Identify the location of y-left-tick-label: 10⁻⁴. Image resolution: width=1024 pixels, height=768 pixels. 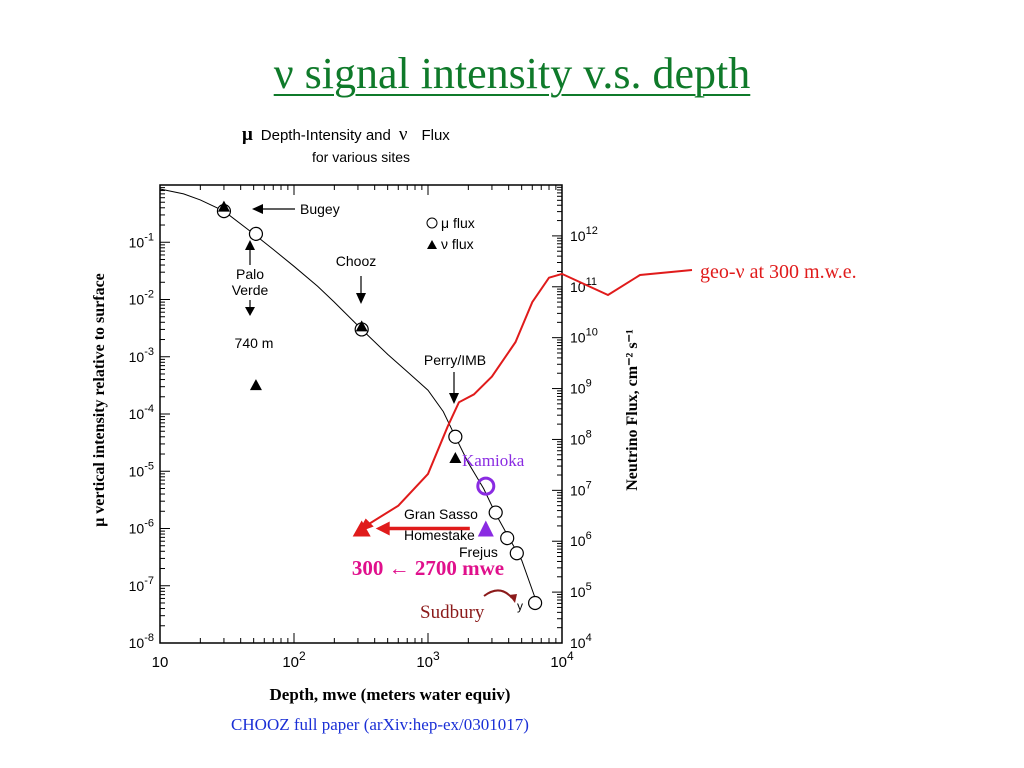
(141, 412).